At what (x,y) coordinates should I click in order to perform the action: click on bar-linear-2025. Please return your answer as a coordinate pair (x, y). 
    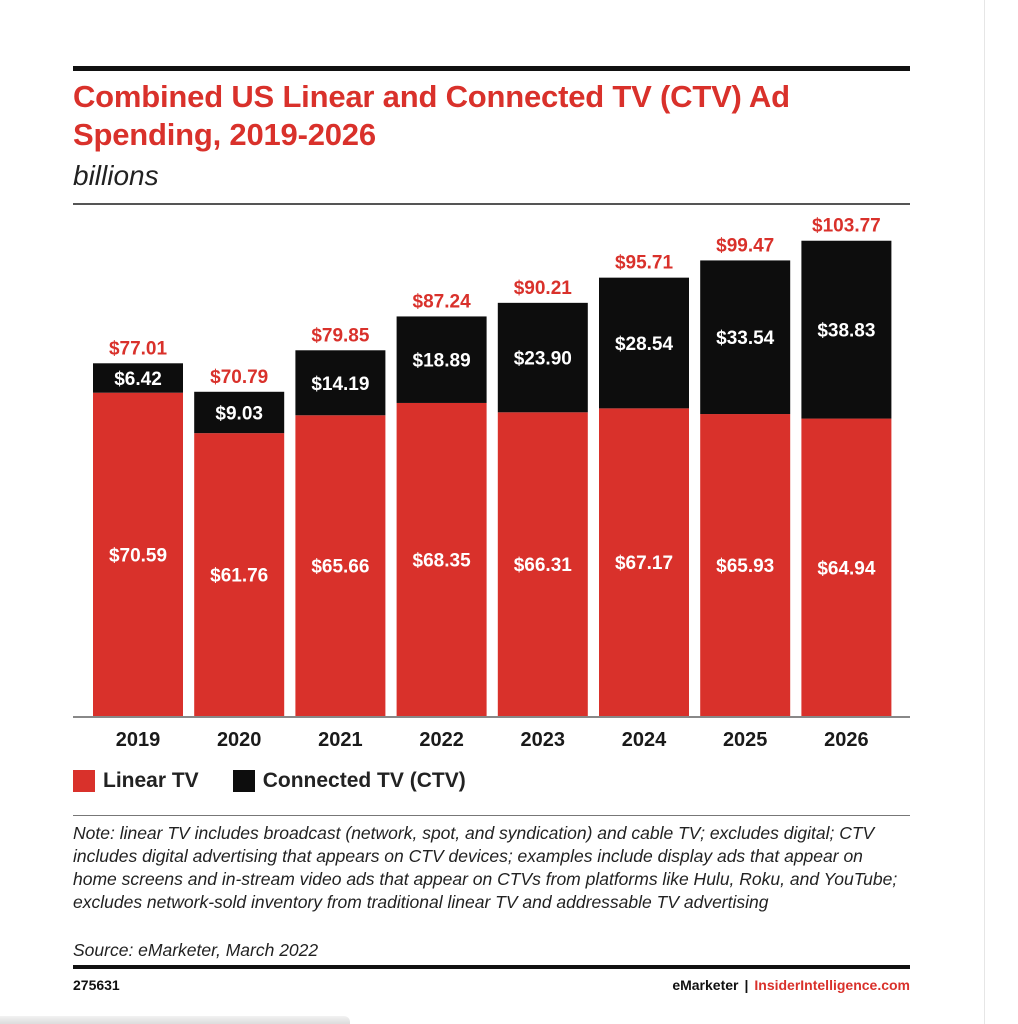
    Looking at the image, I should click on (745, 565).